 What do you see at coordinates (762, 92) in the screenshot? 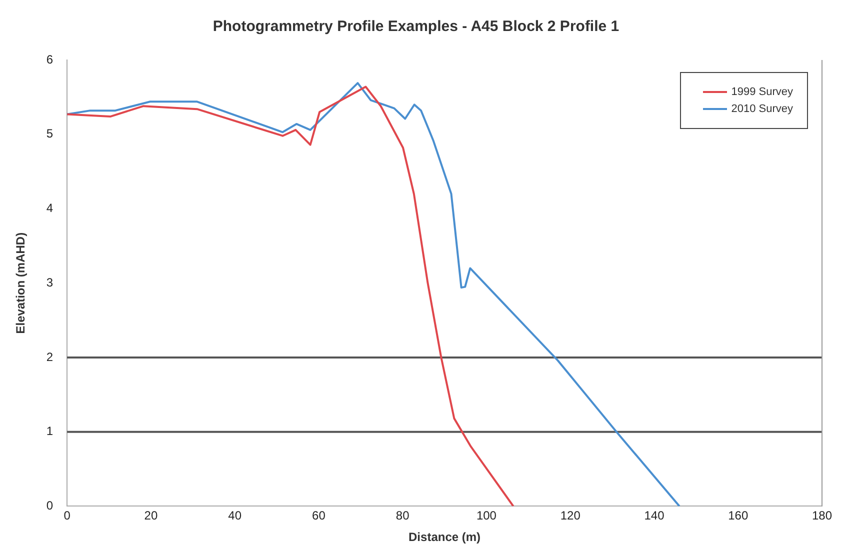
I see `legend-label: 1999 Survey` at bounding box center [762, 92].